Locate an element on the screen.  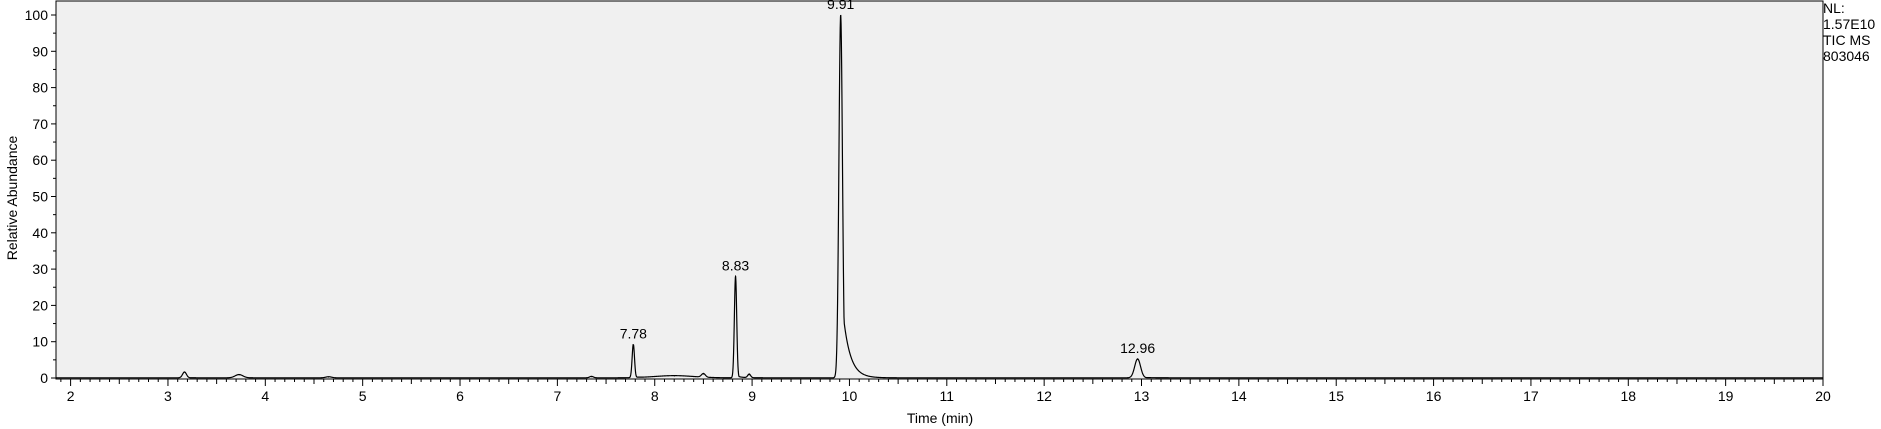
x-tick-label: 9 is located at coordinates (752, 396).